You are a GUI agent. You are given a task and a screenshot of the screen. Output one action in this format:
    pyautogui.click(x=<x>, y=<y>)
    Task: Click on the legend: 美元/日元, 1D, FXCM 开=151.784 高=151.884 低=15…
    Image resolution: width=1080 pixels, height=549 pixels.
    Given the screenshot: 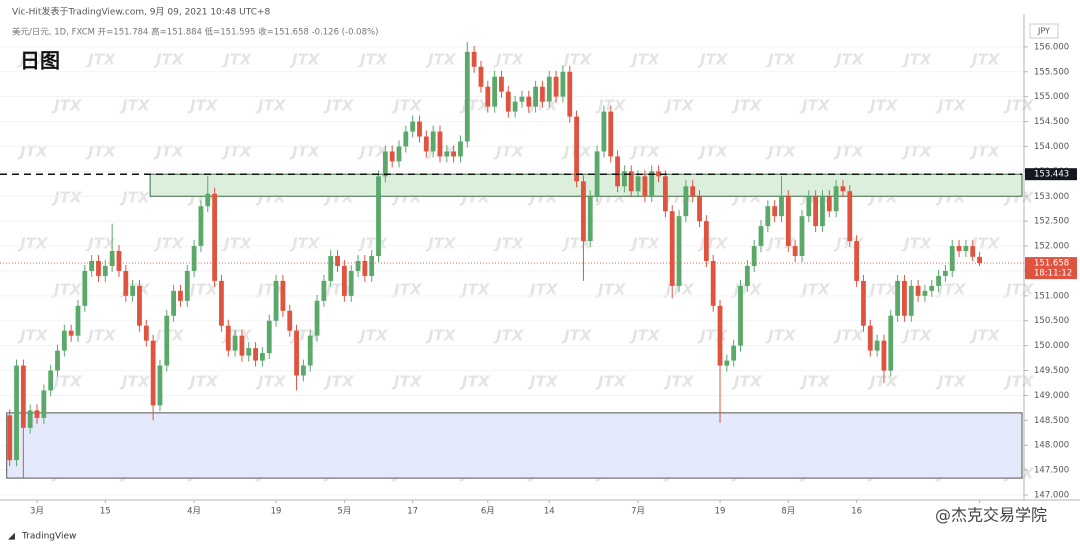 What is the action you would take?
    pyautogui.click(x=195, y=32)
    